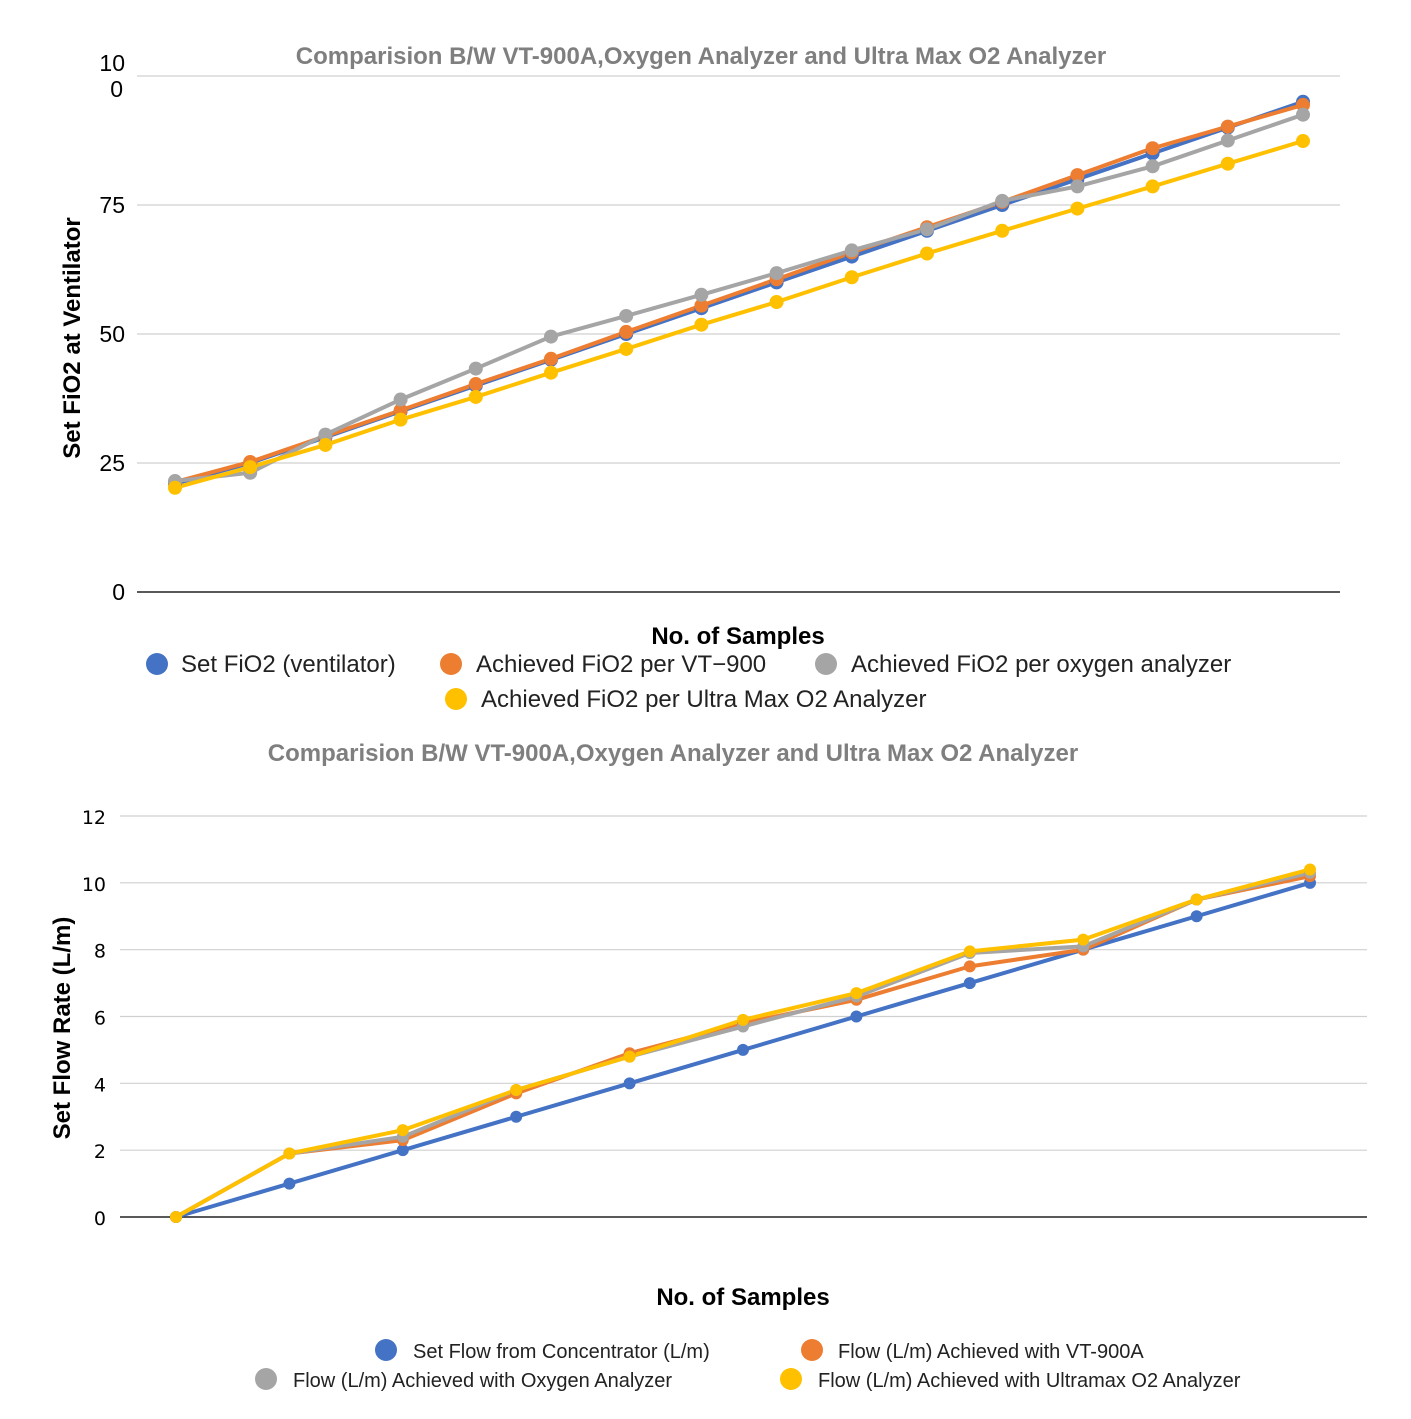 The width and height of the screenshot is (1411, 1419). I want to click on fio2-legend-label: Set FiO2 (ventilator), so click(288, 664).